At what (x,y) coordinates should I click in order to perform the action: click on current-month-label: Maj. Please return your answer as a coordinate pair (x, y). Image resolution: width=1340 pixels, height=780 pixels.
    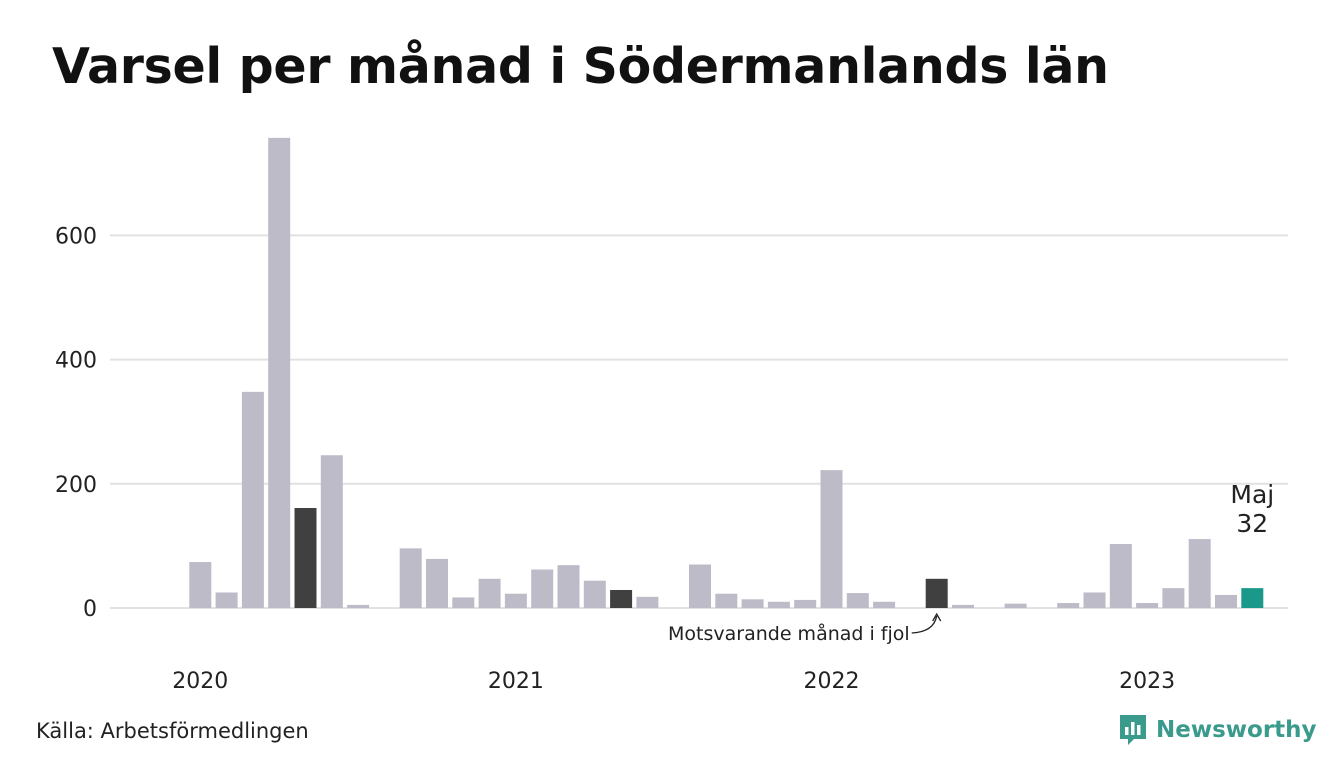
    Looking at the image, I should click on (1252, 494).